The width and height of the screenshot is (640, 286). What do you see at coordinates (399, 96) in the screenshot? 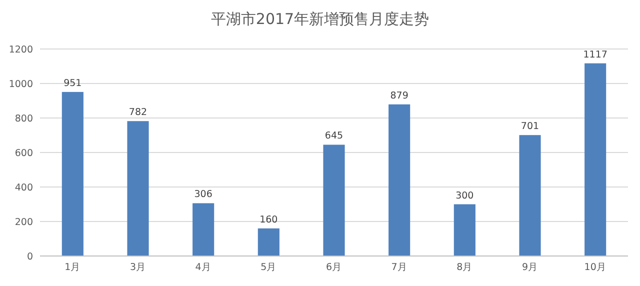
I see `data-label: 879` at bounding box center [399, 96].